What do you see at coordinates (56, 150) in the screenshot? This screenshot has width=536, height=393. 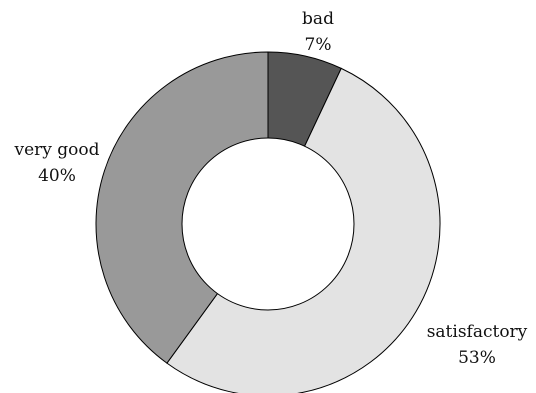 I see `slice-label-very-good: very good` at bounding box center [56, 150].